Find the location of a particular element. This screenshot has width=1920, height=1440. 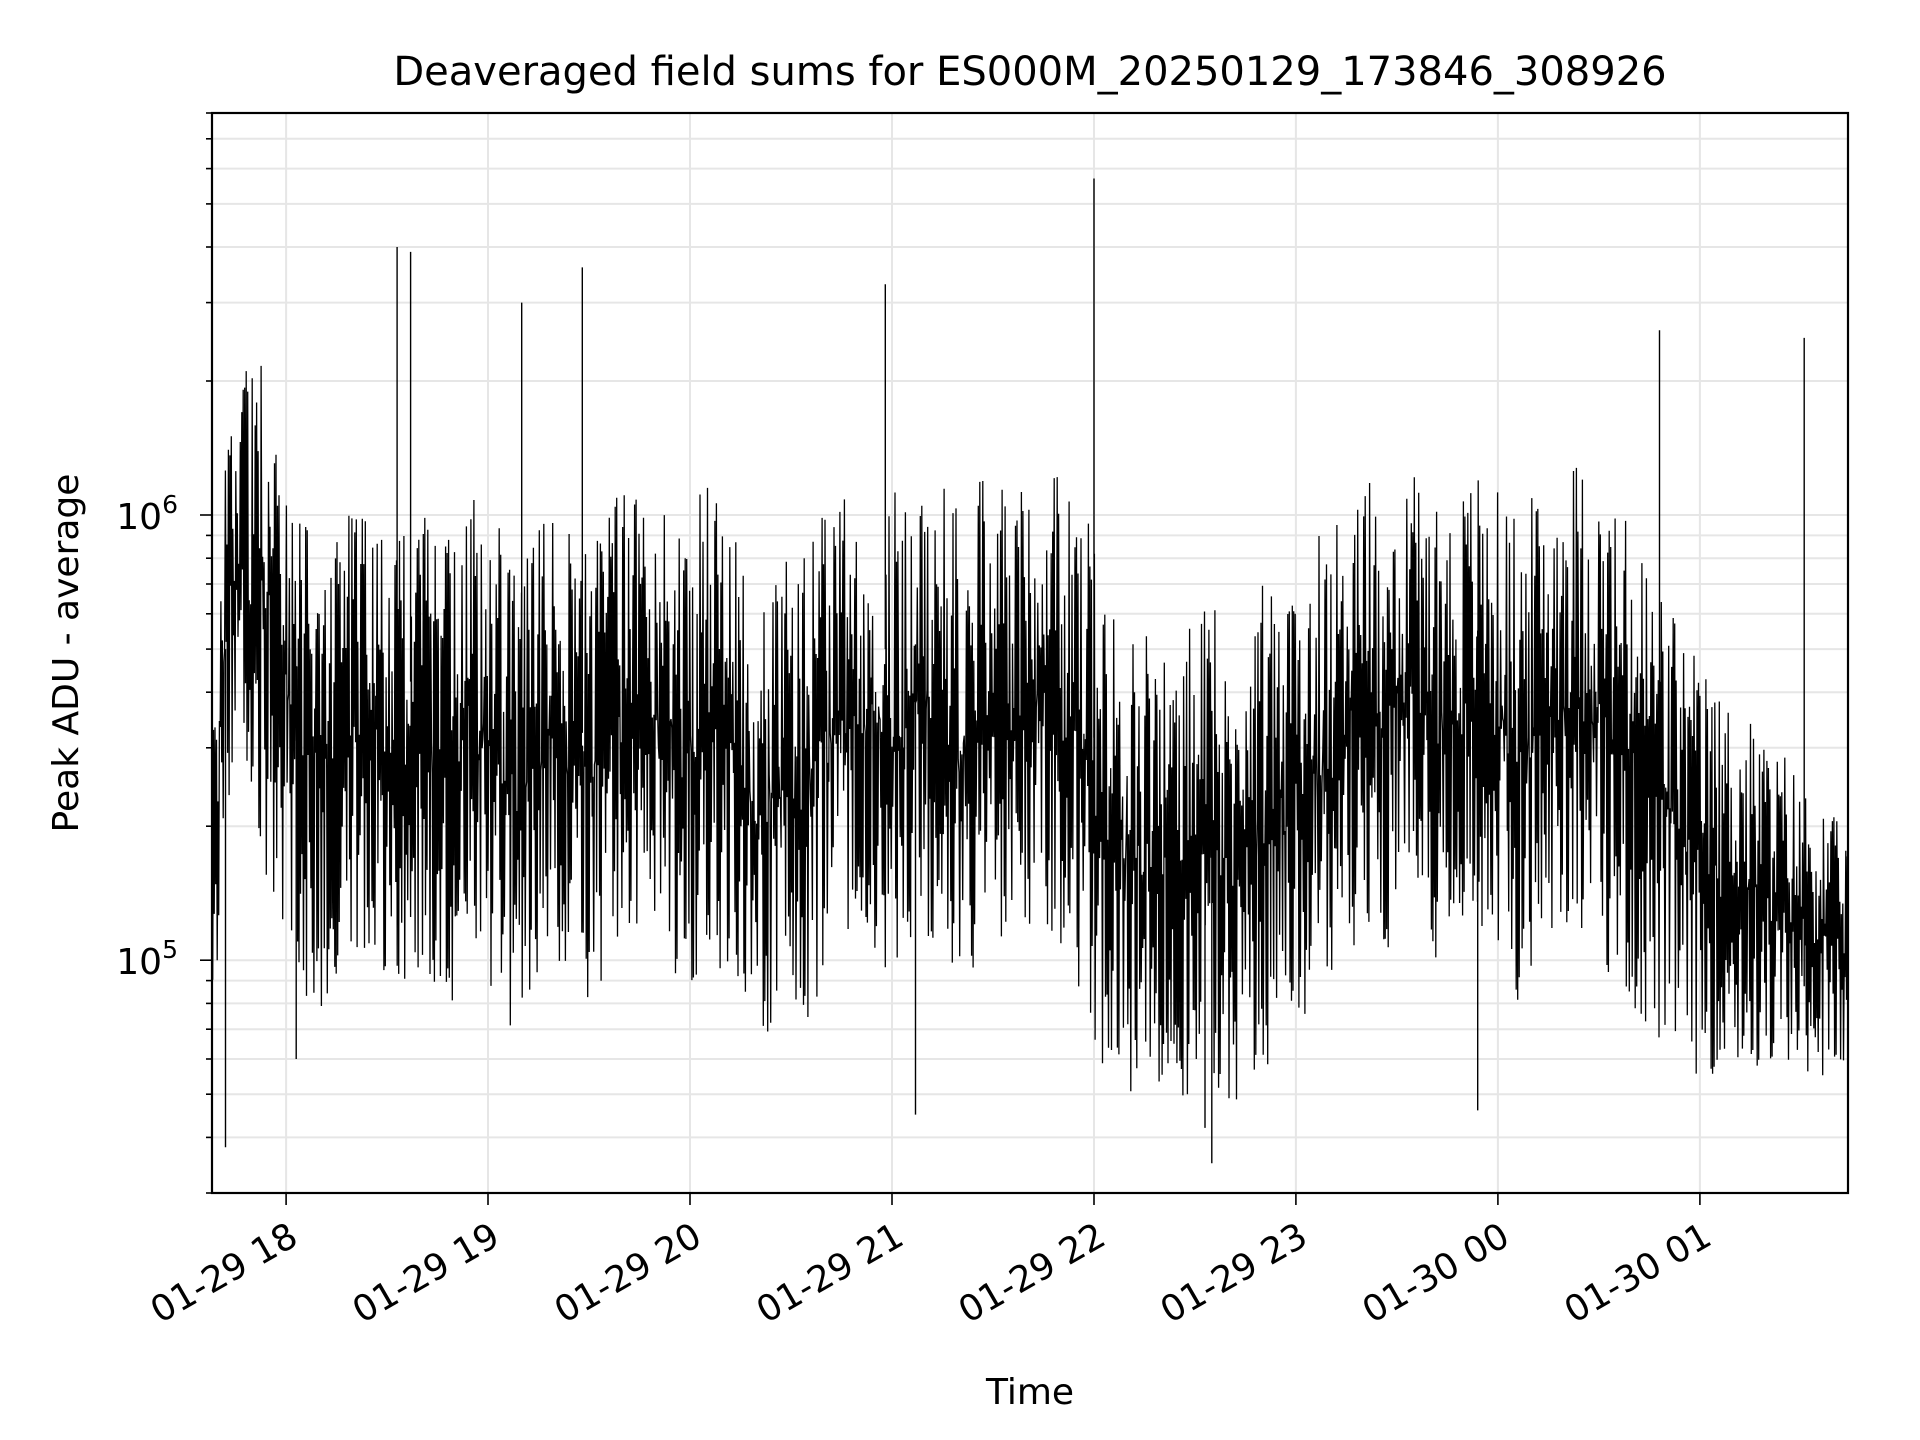

y-axis-ticks: 10⁵ 10⁶ is located at coordinates (164, 653).